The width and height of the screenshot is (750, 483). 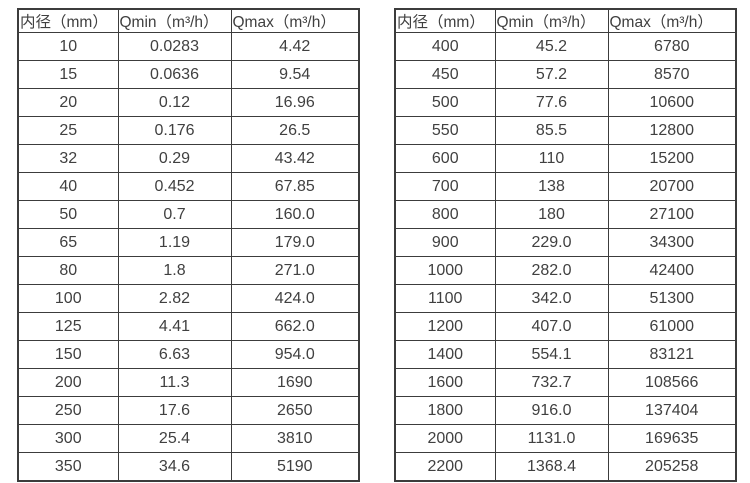 What do you see at coordinates (68, 326) in the screenshot?
I see `table-cell: 125` at bounding box center [68, 326].